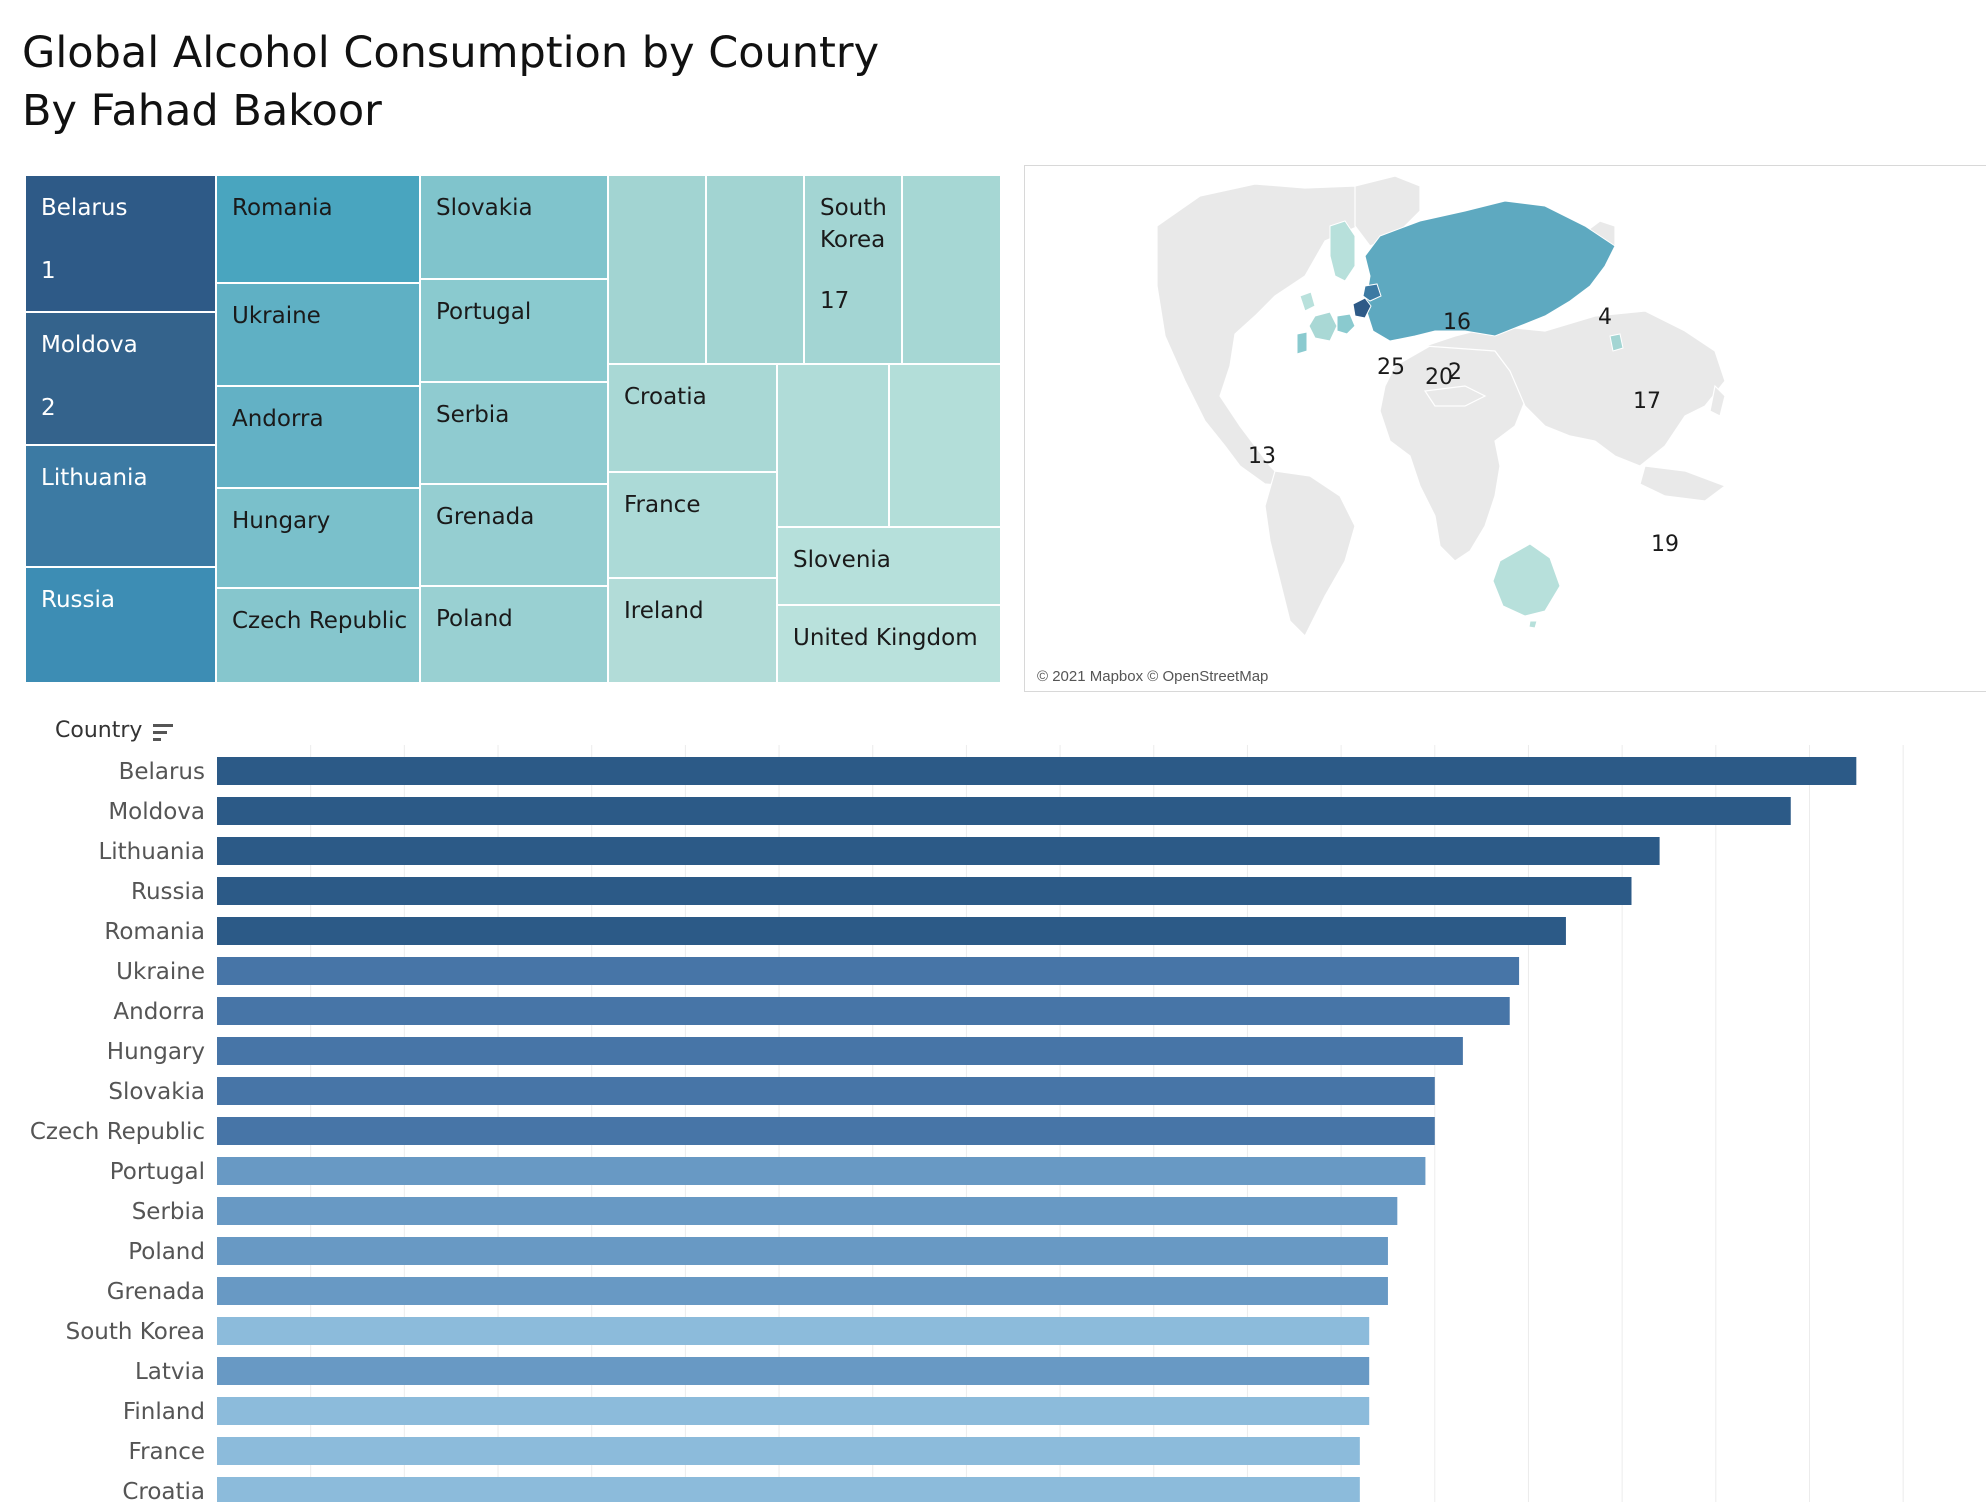 The width and height of the screenshot is (1986, 1502). What do you see at coordinates (484, 208) in the screenshot?
I see `treemap-cell-name: Slovakia` at bounding box center [484, 208].